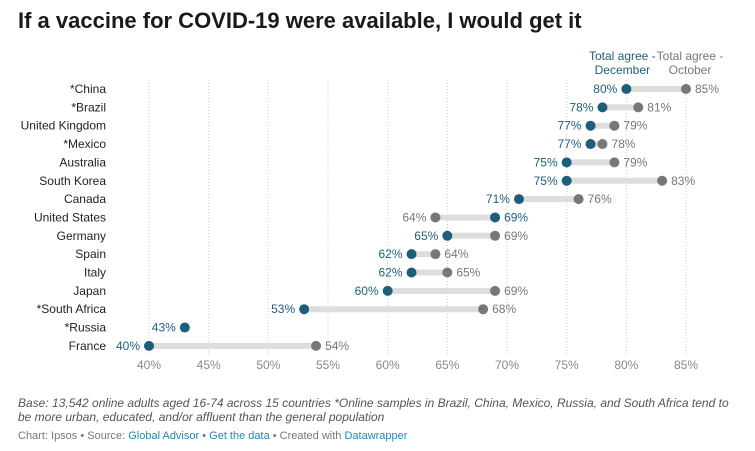 This screenshot has width=755, height=451. I want to click on legend-october-line1: Total agree -, so click(690, 56).